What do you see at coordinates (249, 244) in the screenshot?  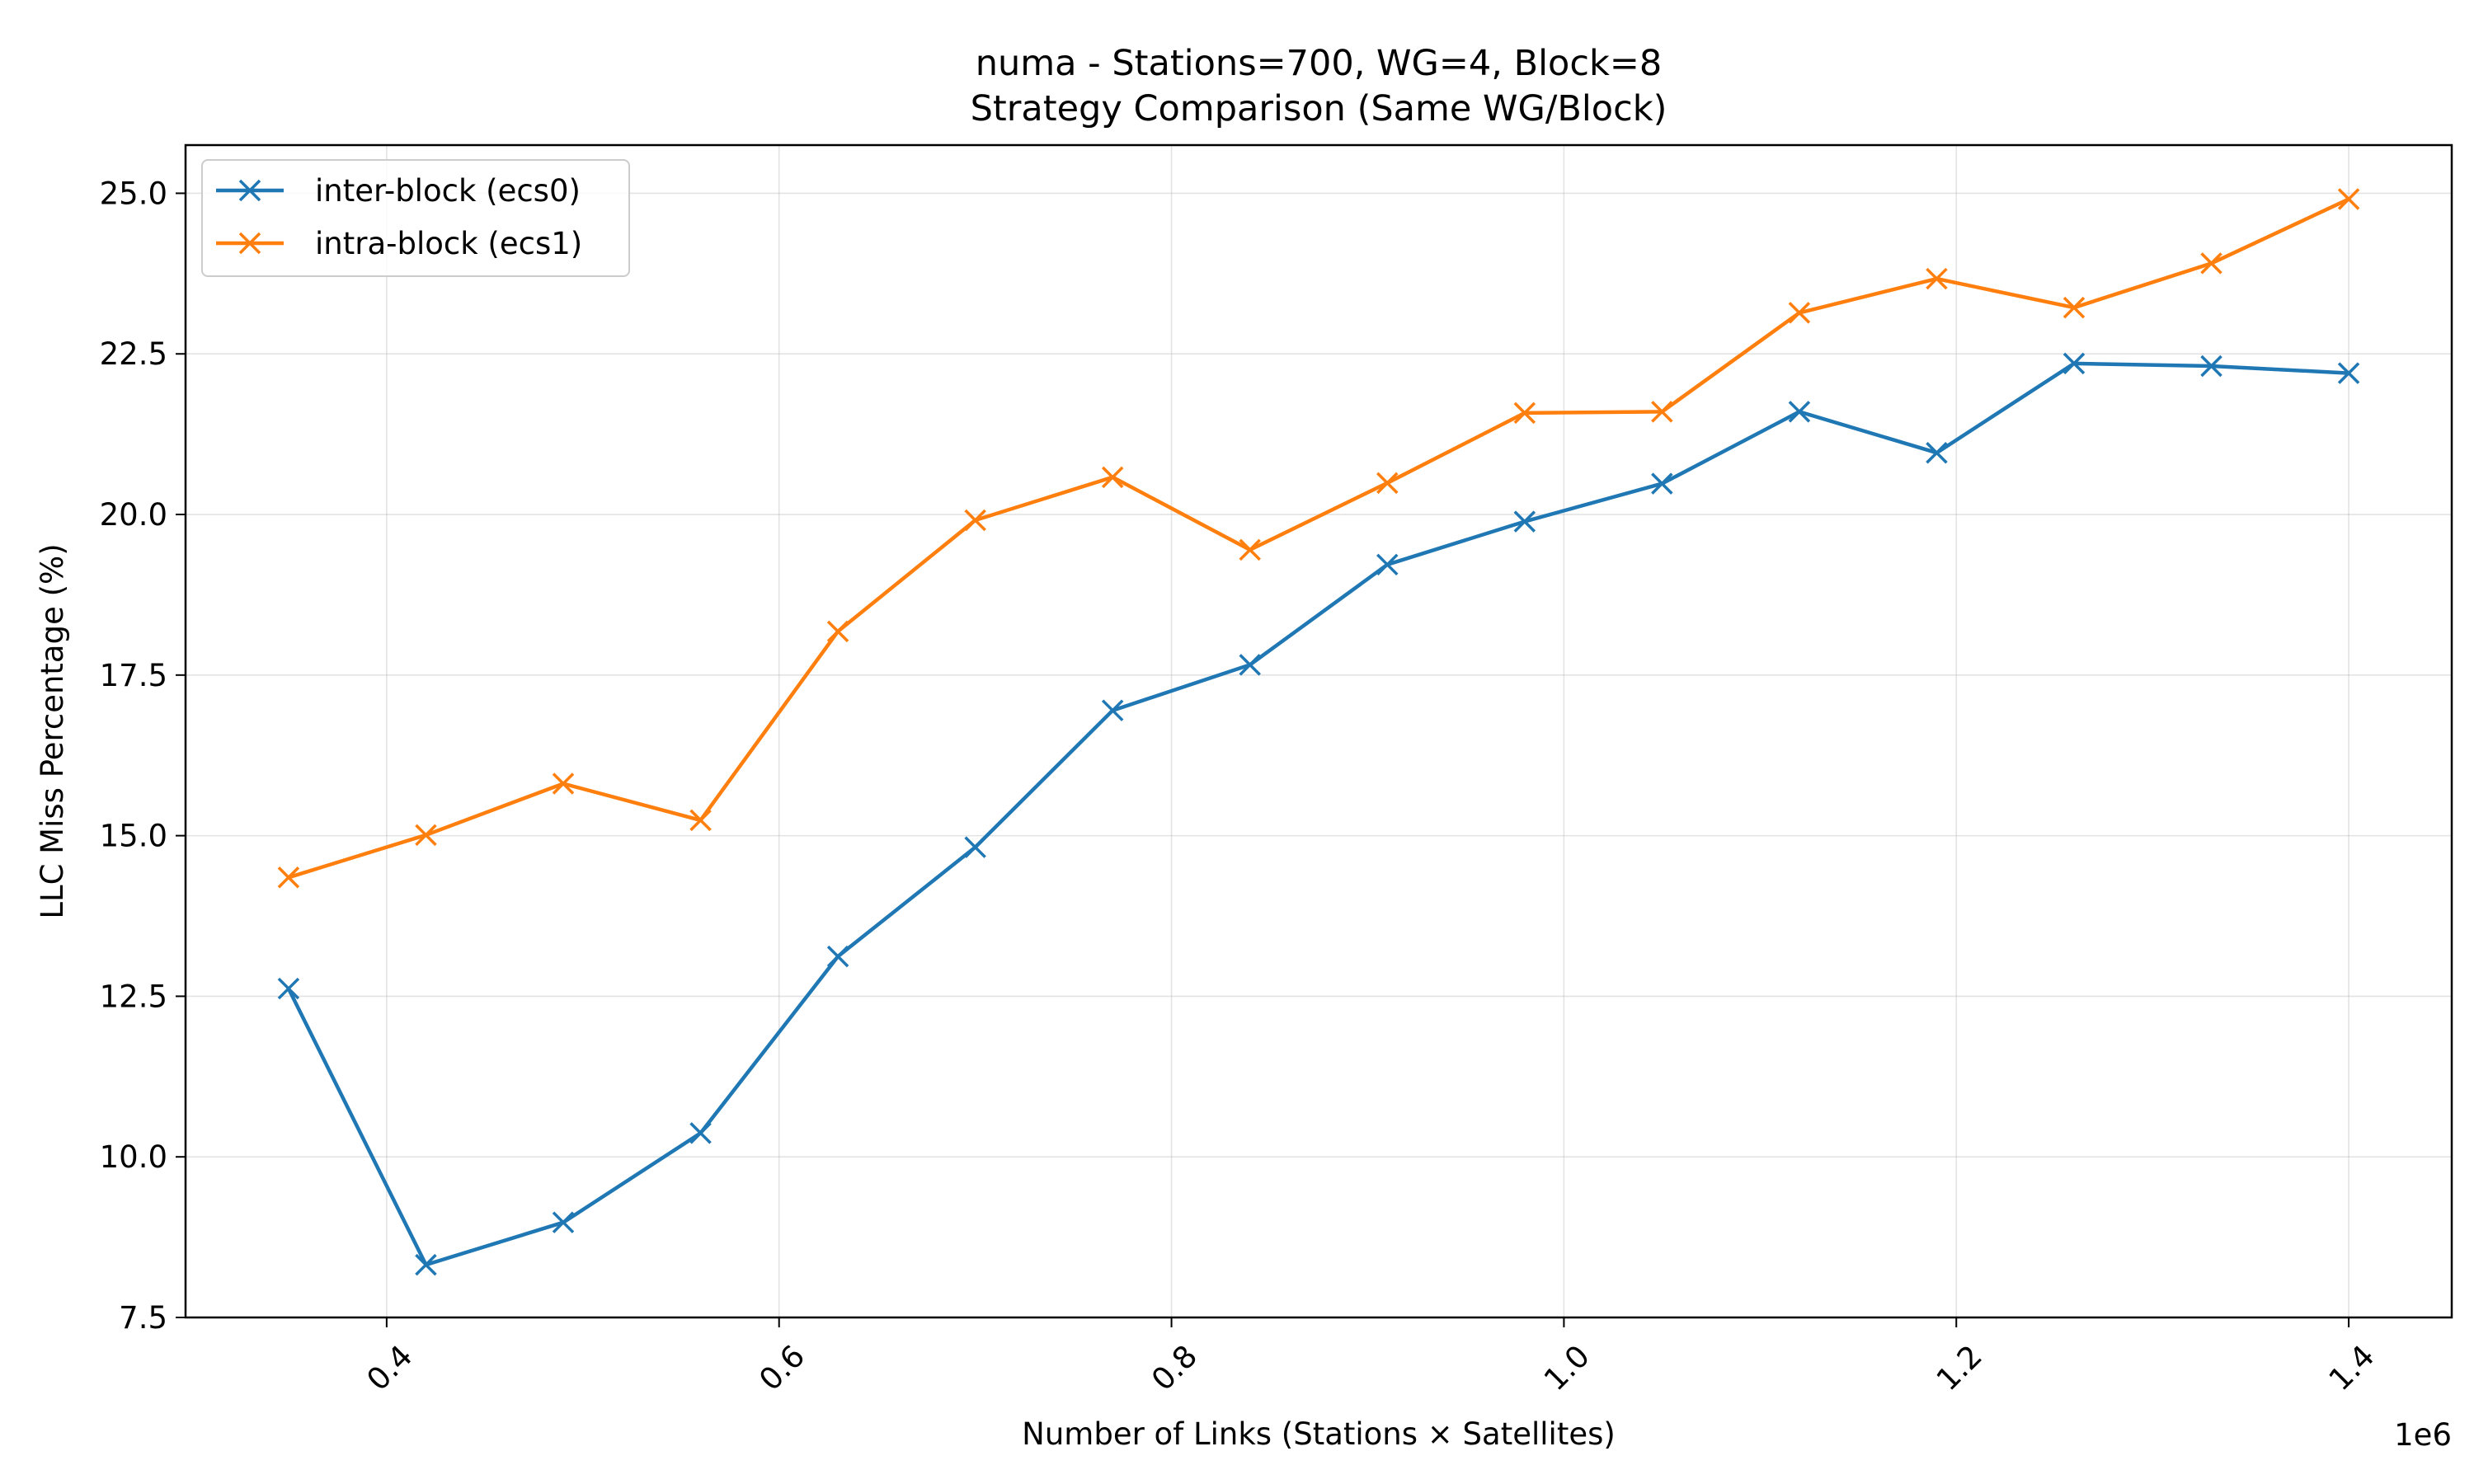 I see `legend-marker-intra-block` at bounding box center [249, 244].